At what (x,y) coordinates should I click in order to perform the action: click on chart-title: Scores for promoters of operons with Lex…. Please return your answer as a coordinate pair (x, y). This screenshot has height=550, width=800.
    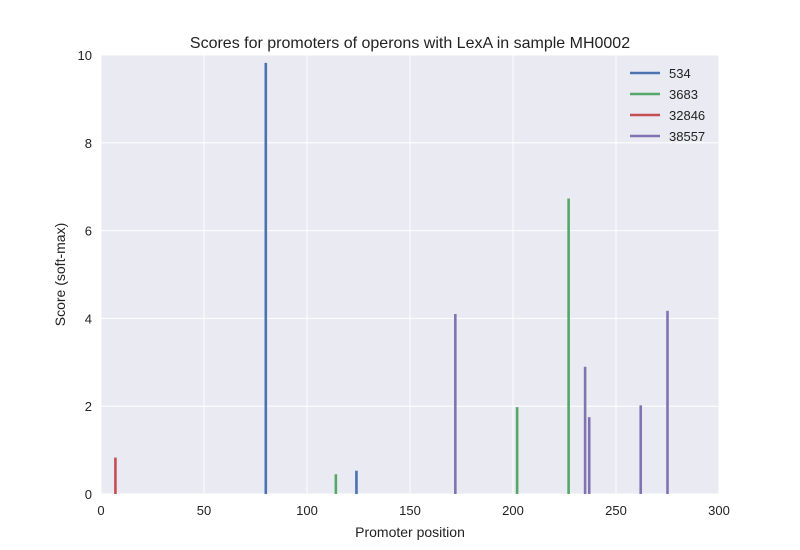
    Looking at the image, I should click on (410, 43).